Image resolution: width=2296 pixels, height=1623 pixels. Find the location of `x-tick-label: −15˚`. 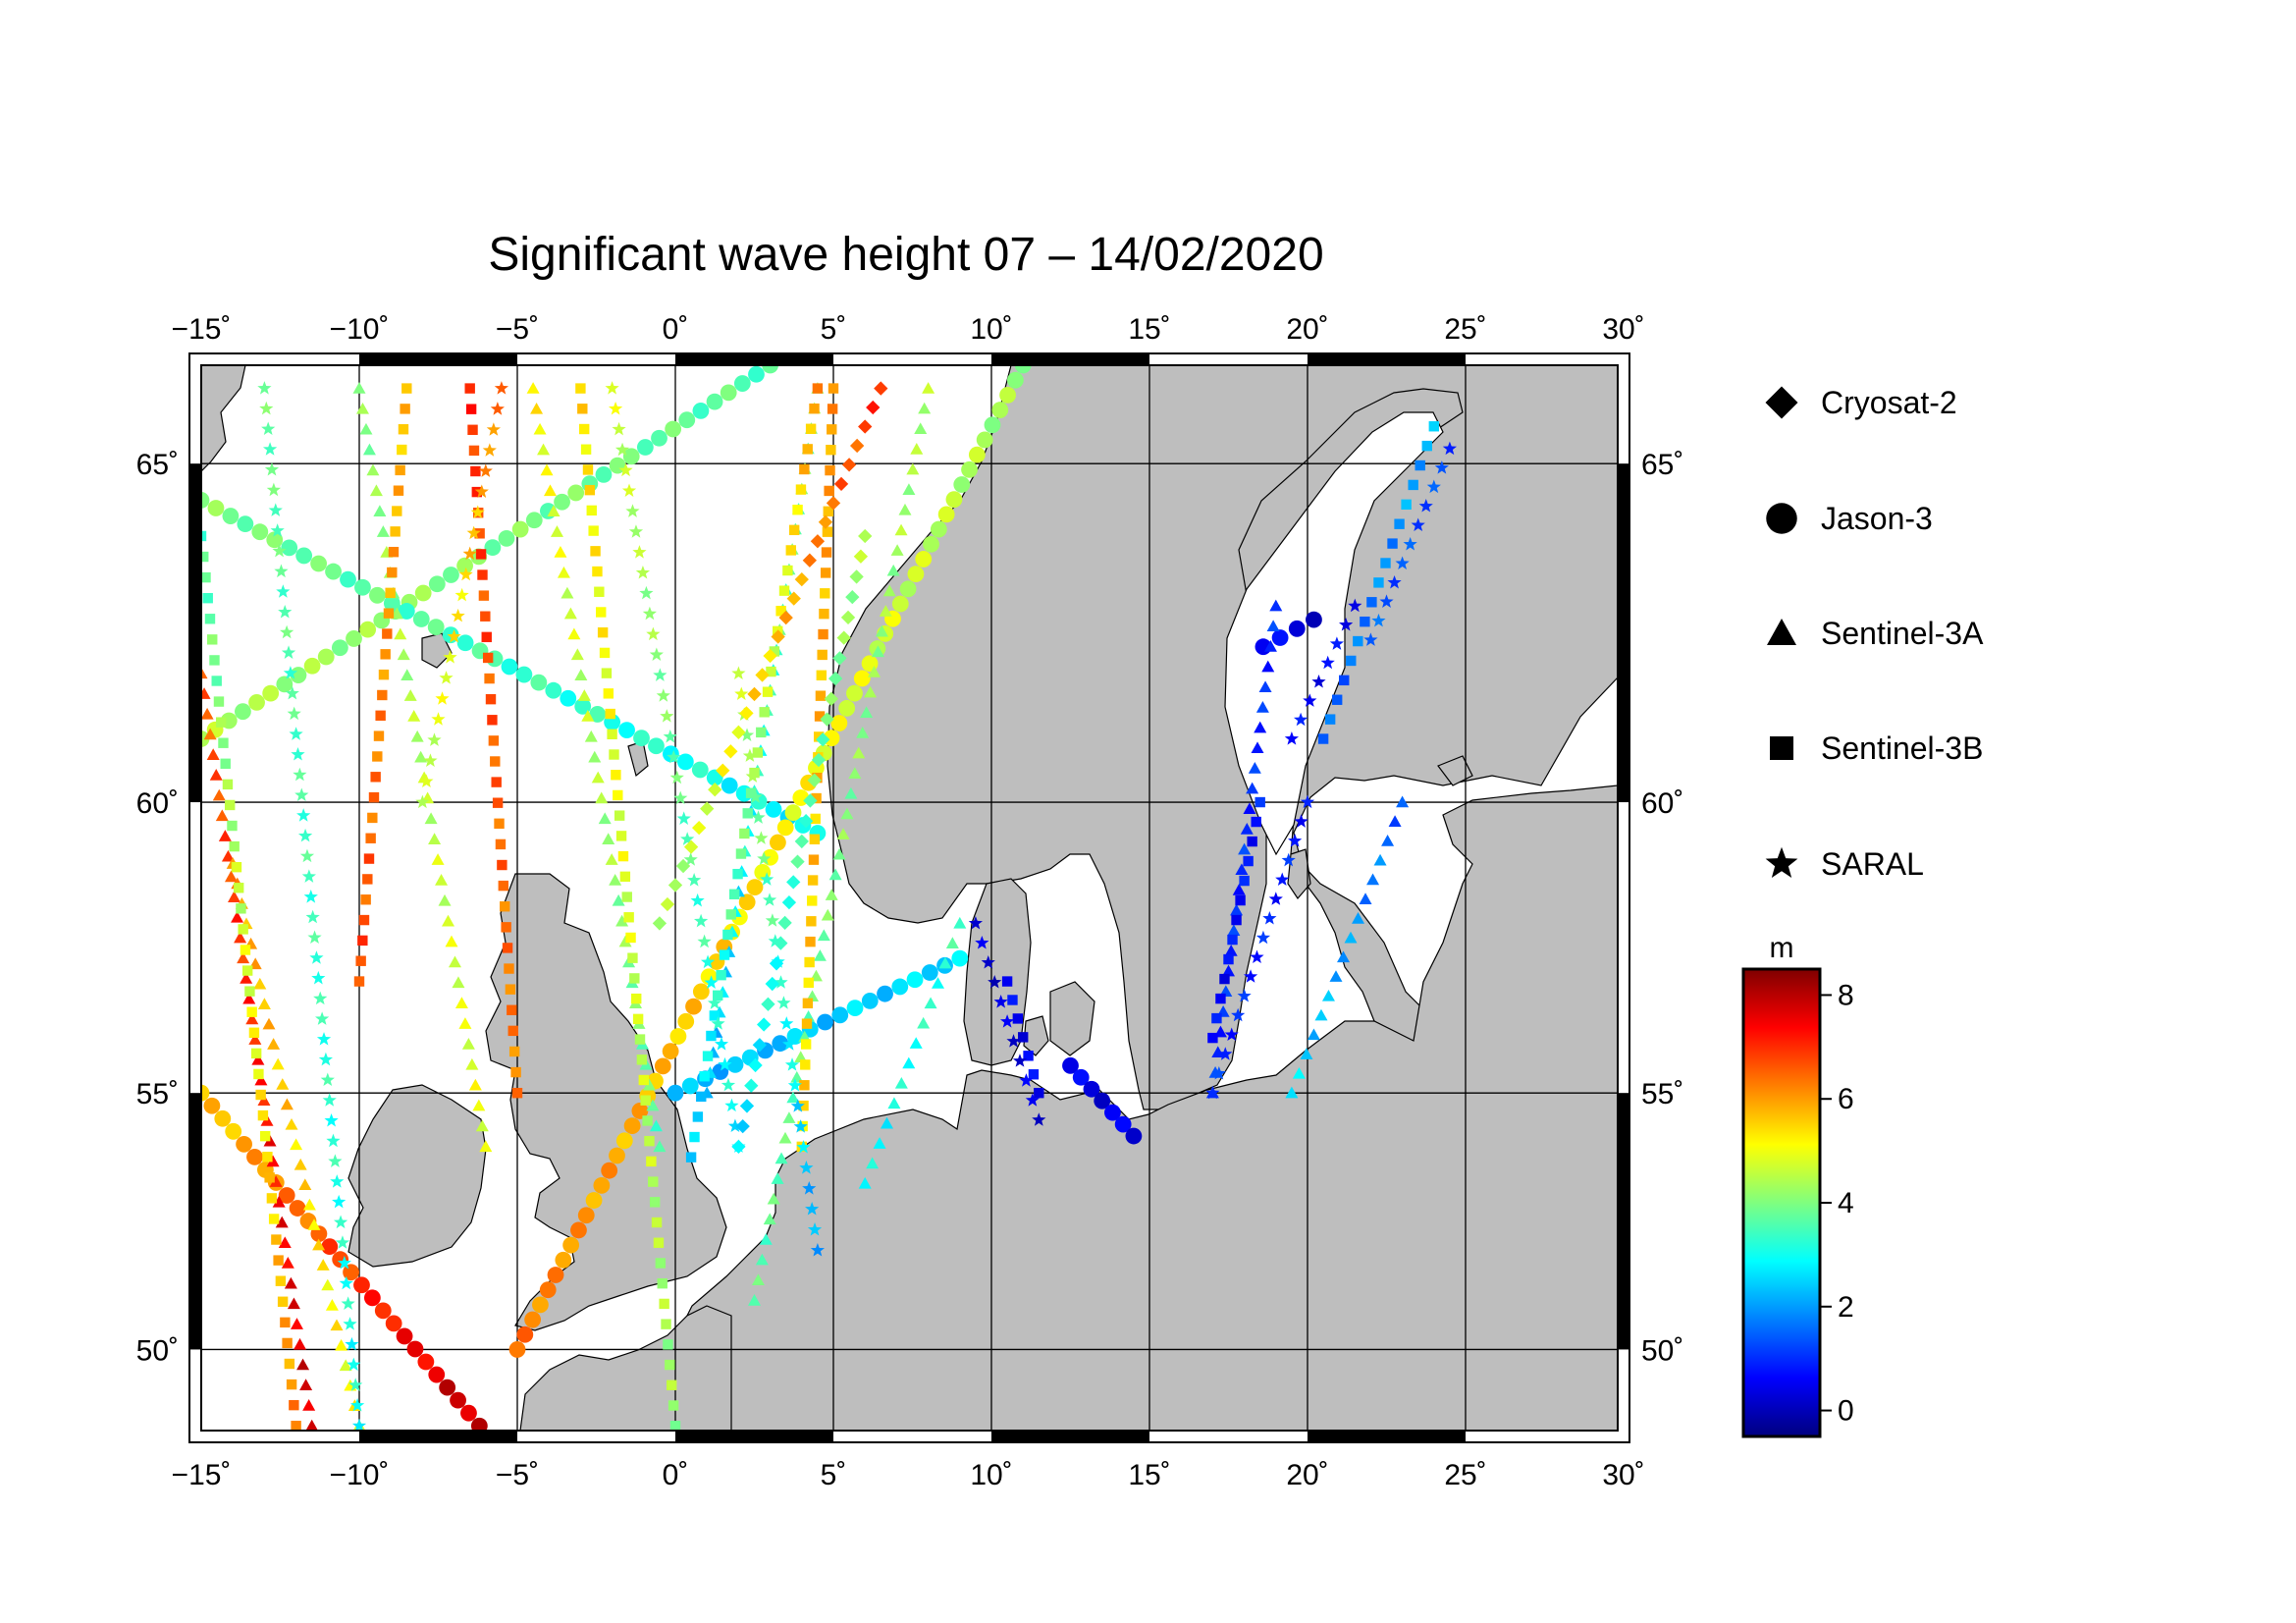

x-tick-label: −15˚ is located at coordinates (202, 1475).